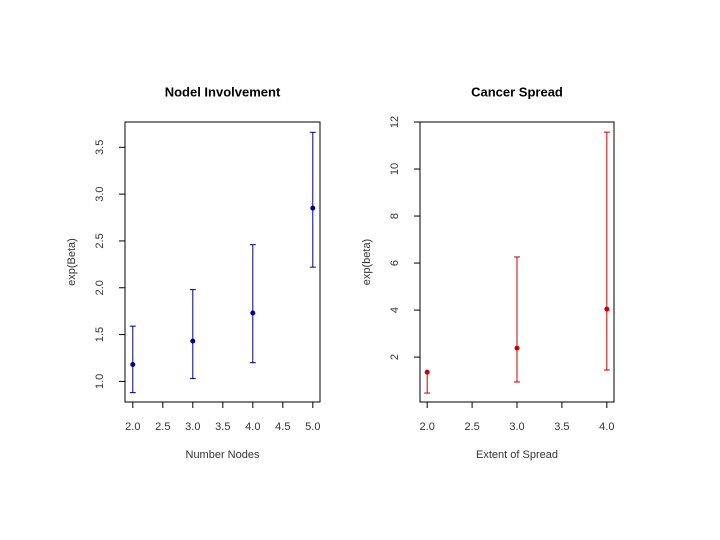 This screenshot has height=540, width=720. What do you see at coordinates (100, 193) in the screenshot?
I see `y-tick-label: 3.0` at bounding box center [100, 193].